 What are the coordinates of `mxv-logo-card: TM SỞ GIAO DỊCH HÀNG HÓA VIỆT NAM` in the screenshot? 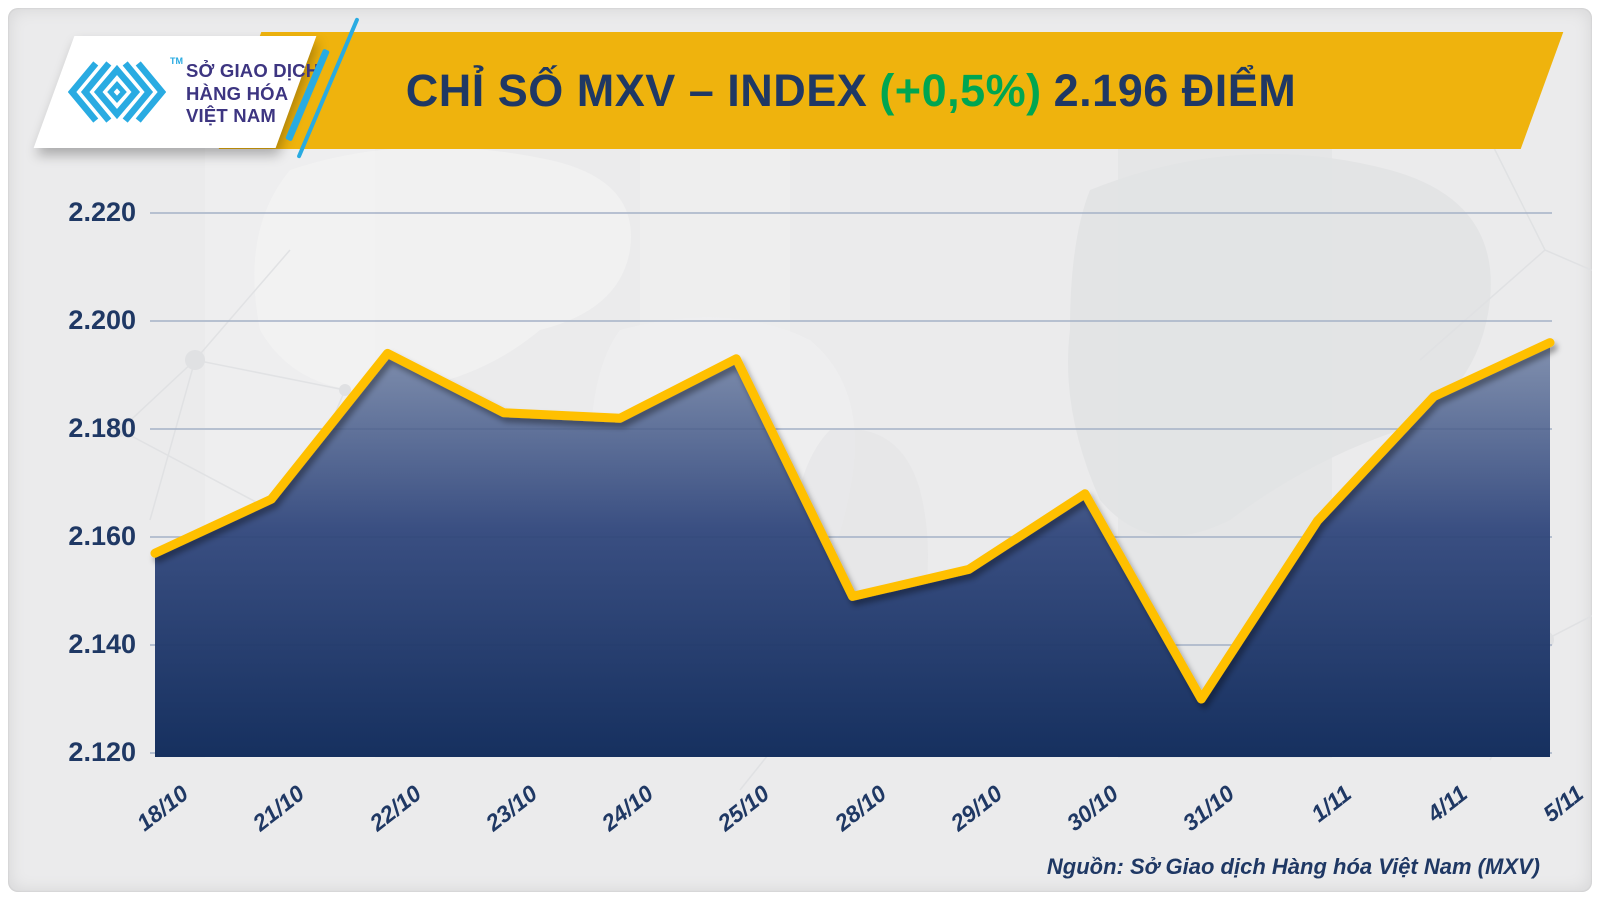 It's located at (176, 92).